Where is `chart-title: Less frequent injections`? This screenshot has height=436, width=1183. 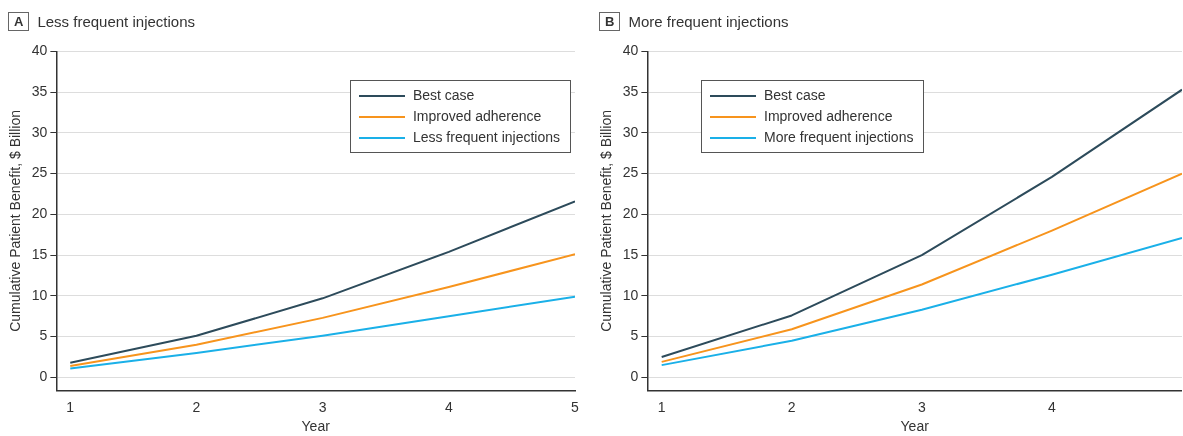
chart-title: Less frequent injections is located at coordinates (116, 21).